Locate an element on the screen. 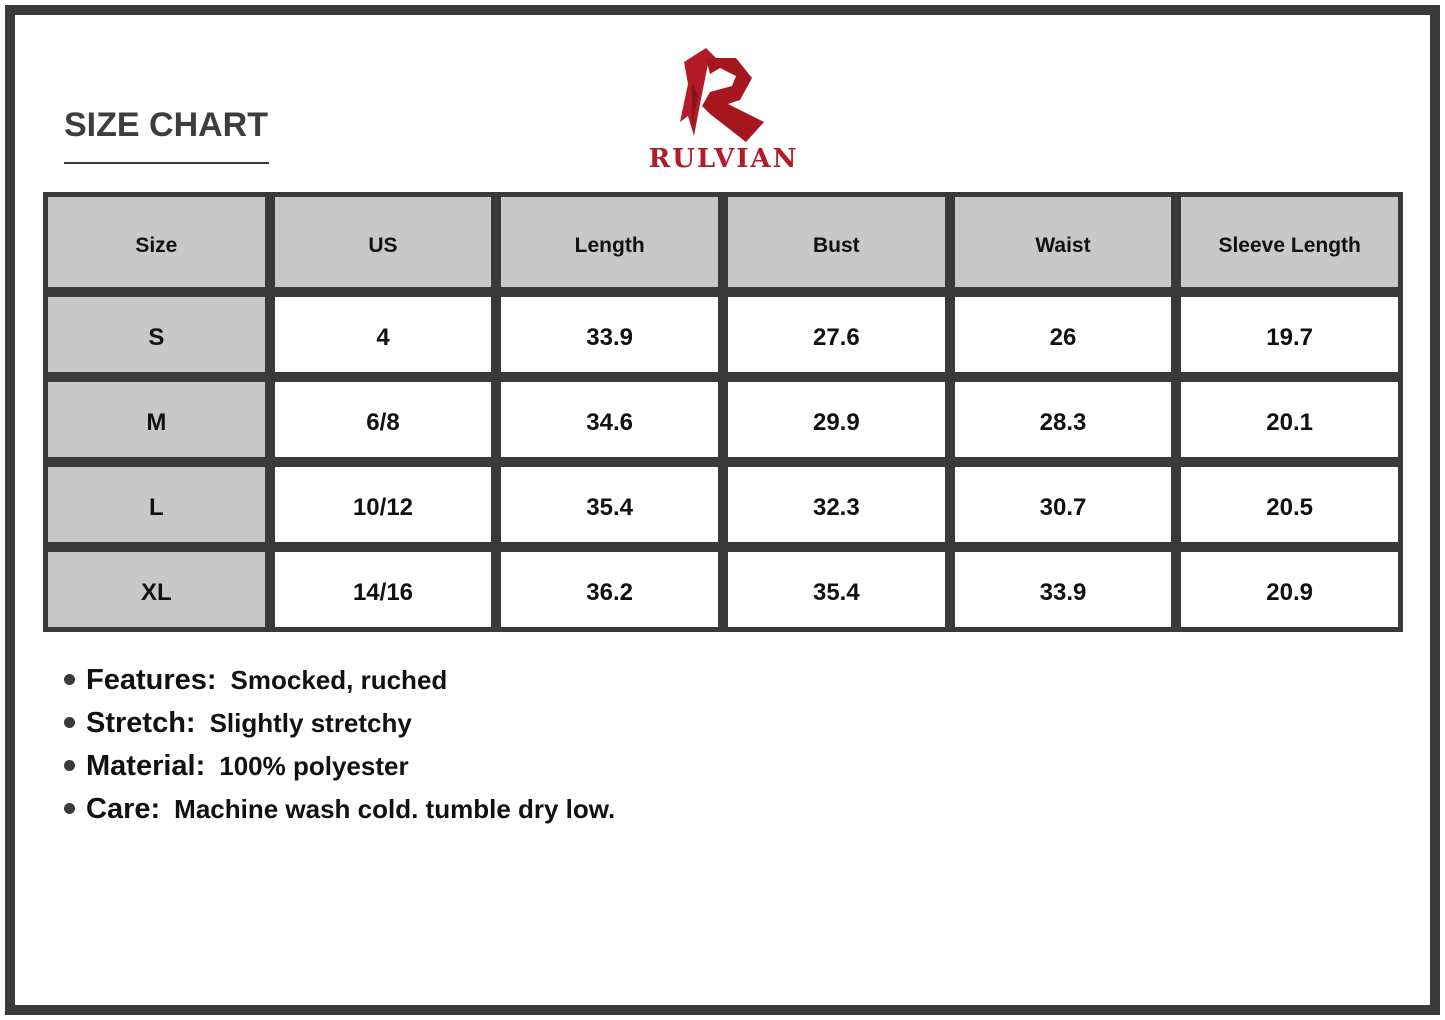  table-cell: 36.2 is located at coordinates (609, 589).